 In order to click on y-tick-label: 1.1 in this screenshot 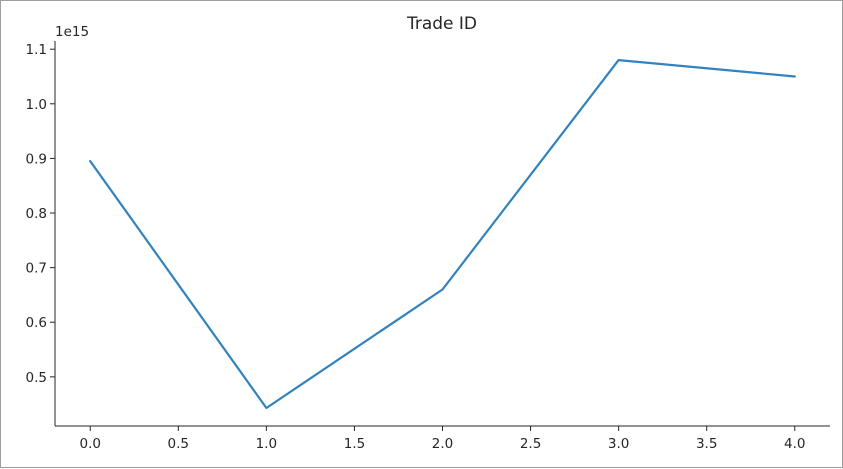, I will do `click(36, 50)`.